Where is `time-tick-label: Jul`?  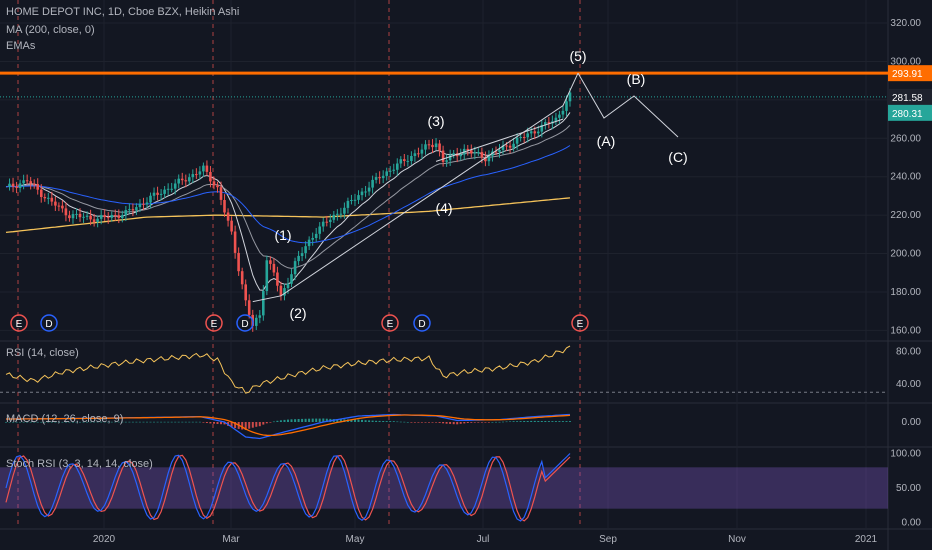
time-tick-label: Jul is located at coordinates (483, 539).